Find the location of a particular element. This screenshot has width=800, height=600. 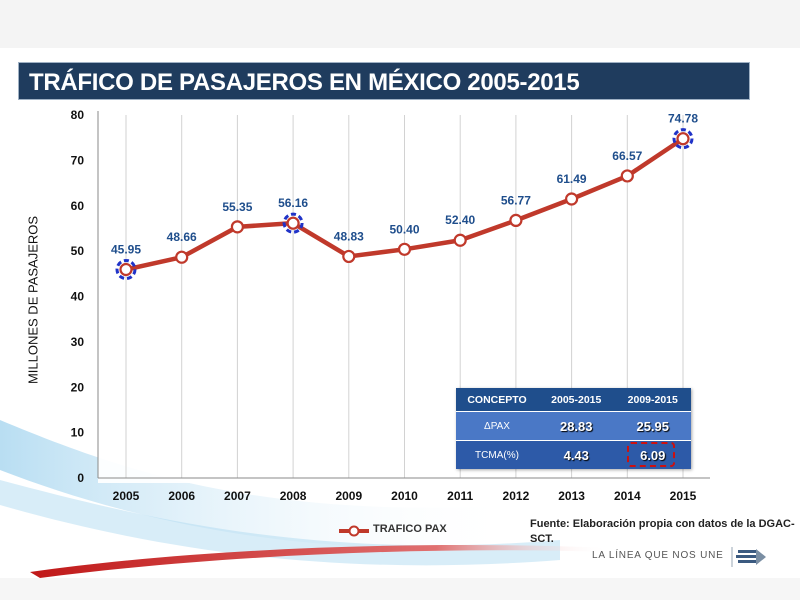

table-cell: 25.95 is located at coordinates (652, 426).